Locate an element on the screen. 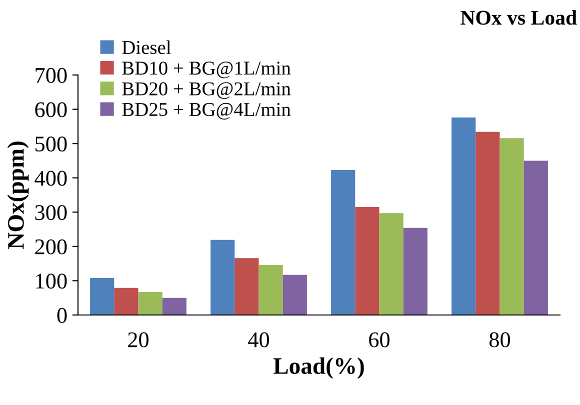  y-axis-title: NOx(ppm) is located at coordinates (18, 195).